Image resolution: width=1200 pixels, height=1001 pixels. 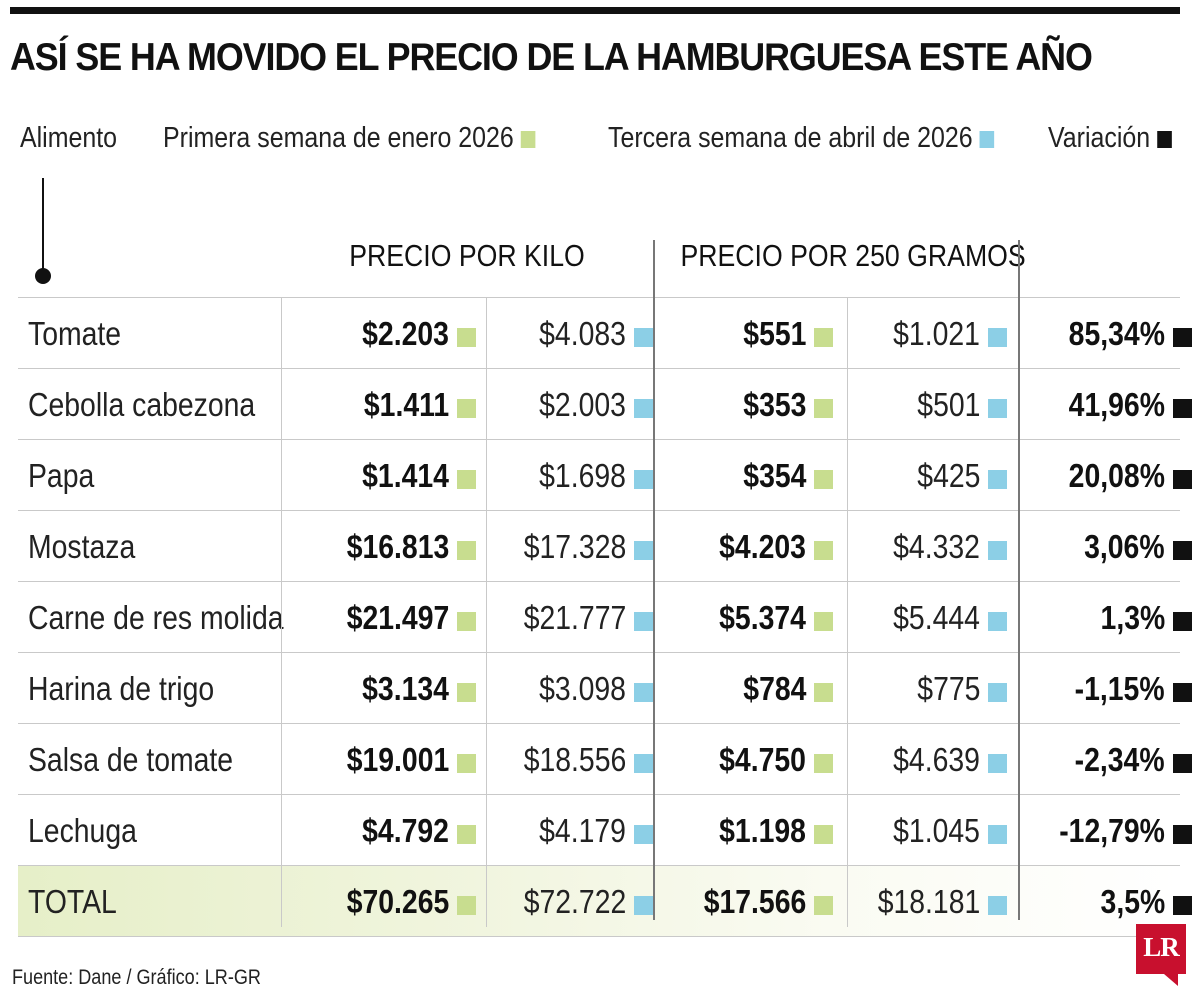 What do you see at coordinates (1122, 333) in the screenshot?
I see `variacion-cell: 85,34%` at bounding box center [1122, 333].